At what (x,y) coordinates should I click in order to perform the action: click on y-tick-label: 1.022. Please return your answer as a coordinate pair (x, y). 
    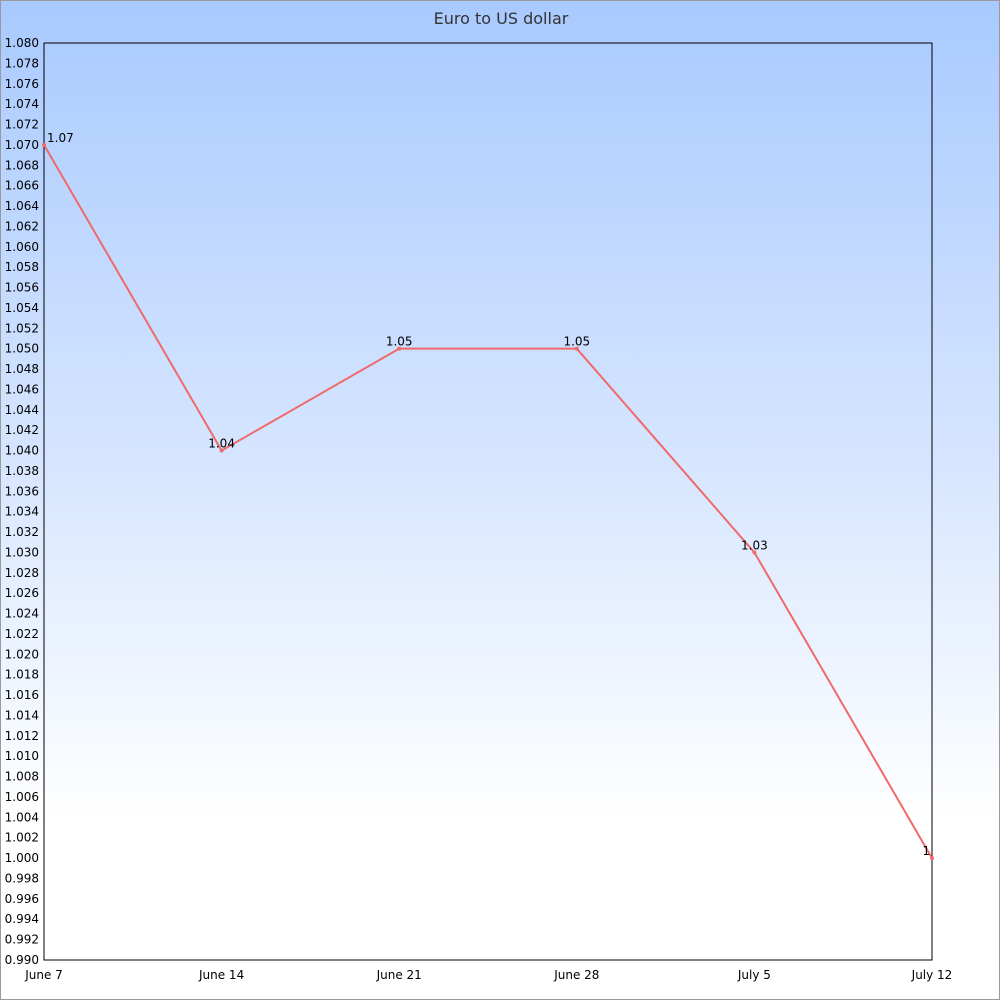
    Looking at the image, I should click on (22, 634).